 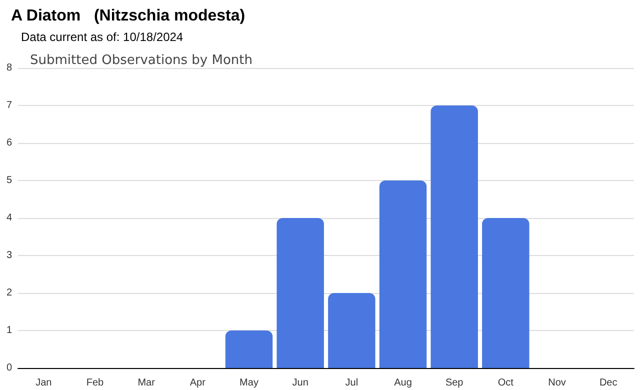 I want to click on x-tick-label: Jul, so click(x=351, y=383).